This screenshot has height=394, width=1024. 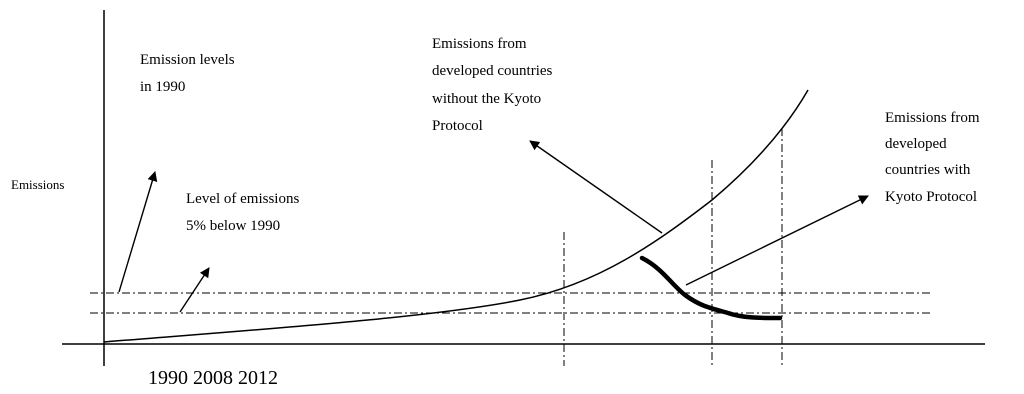 What do you see at coordinates (777, 240) in the screenshot?
I see `arrow-with-kyoto` at bounding box center [777, 240].